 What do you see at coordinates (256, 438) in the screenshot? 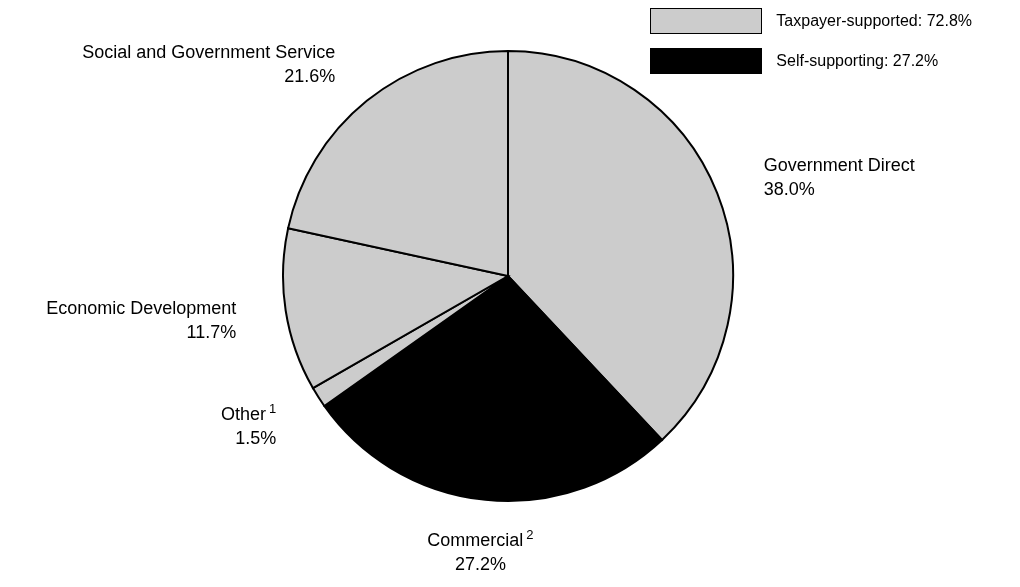
I see `data-label: 1.5%` at bounding box center [256, 438].